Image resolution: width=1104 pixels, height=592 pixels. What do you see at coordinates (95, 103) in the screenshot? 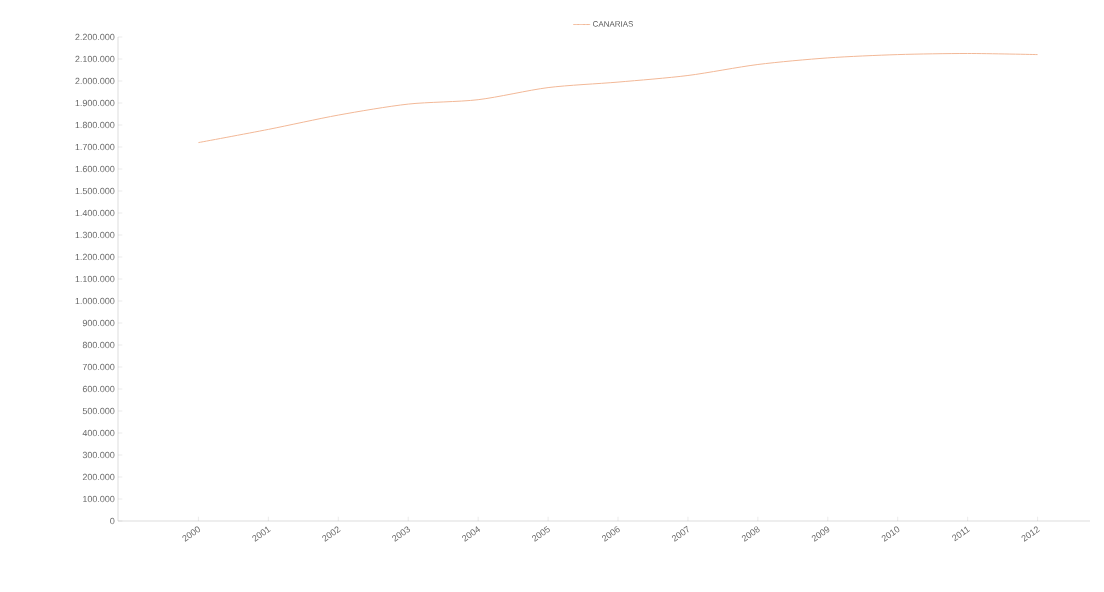
I see `y-tick-label: 1.900.000` at bounding box center [95, 103].